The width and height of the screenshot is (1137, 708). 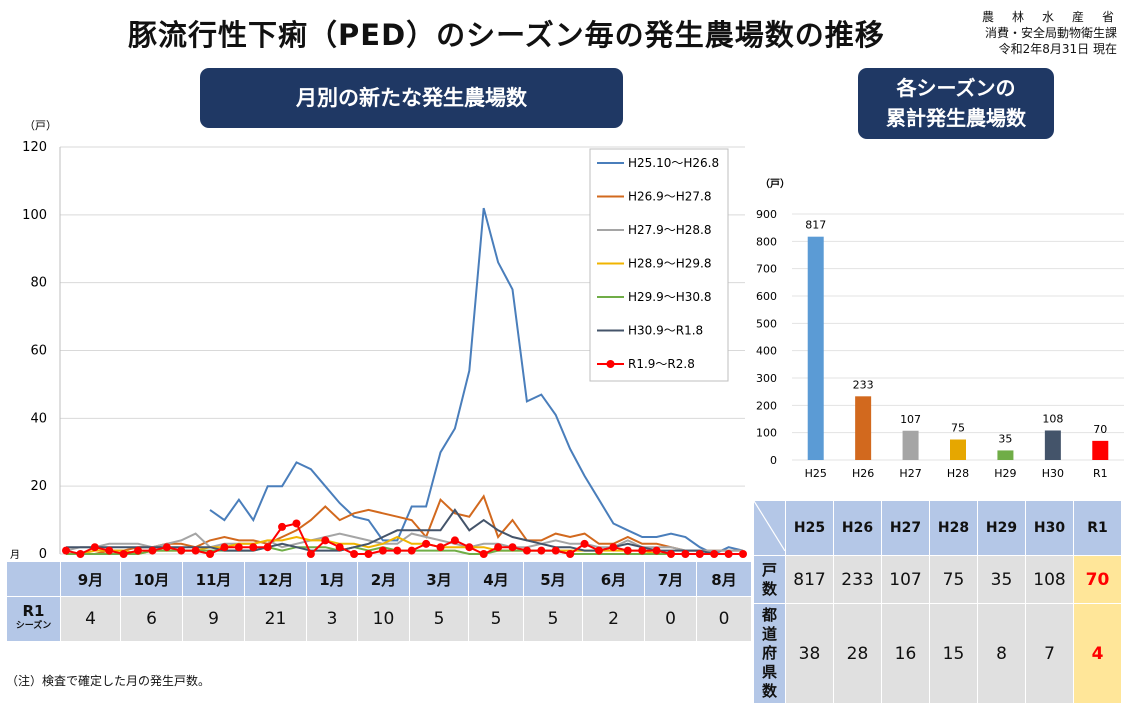 I want to click on x-tick-label: H29, so click(x=1005, y=473).